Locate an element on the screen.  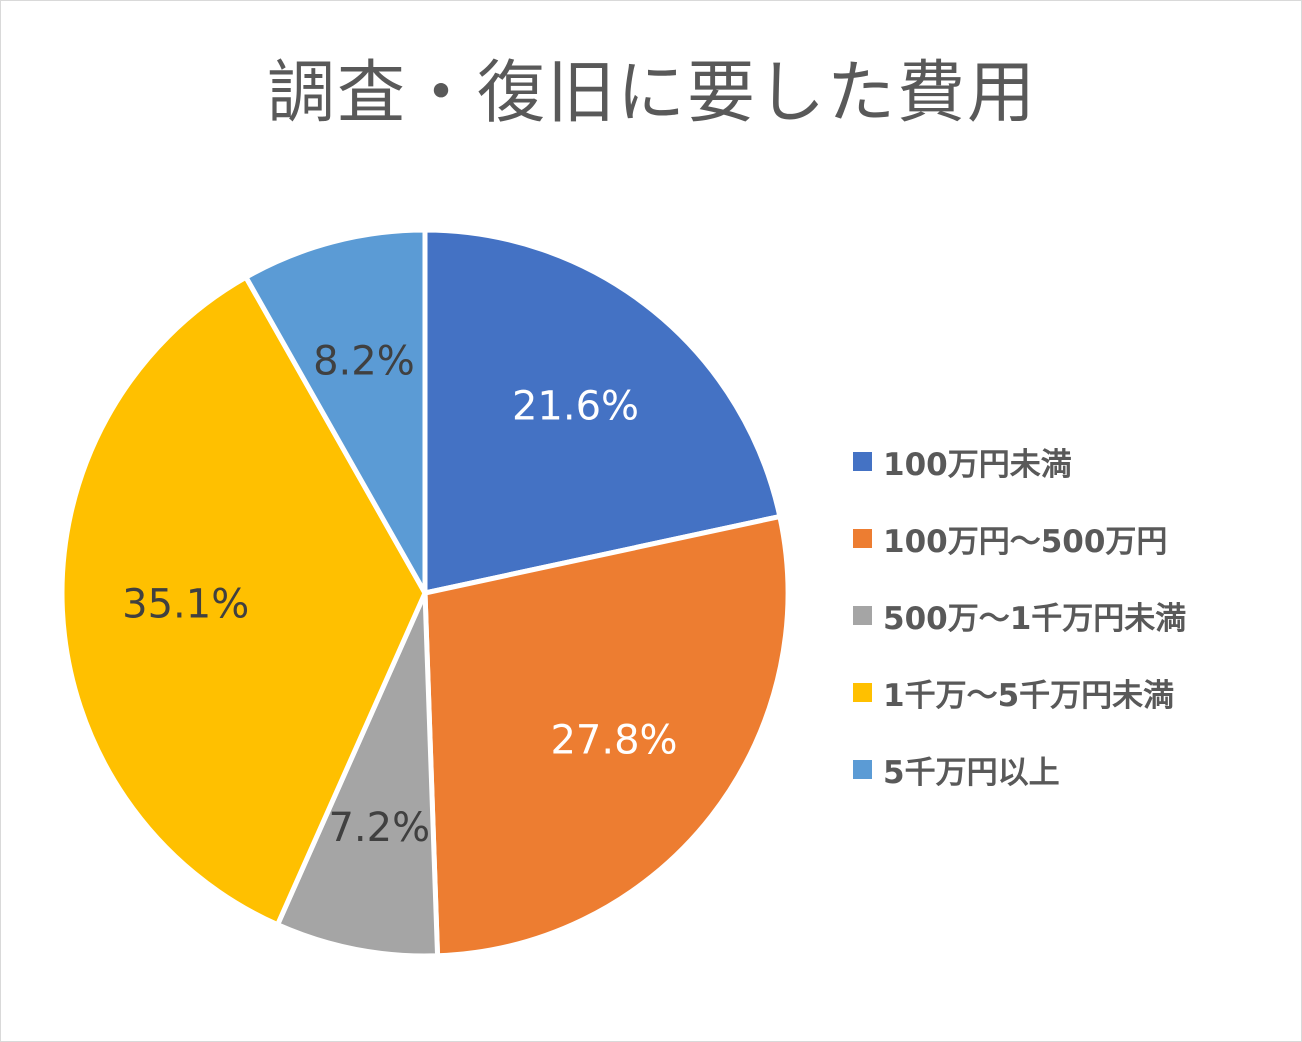
chart-title: 調査・復旧に要した費用 is located at coordinates (651, 93).